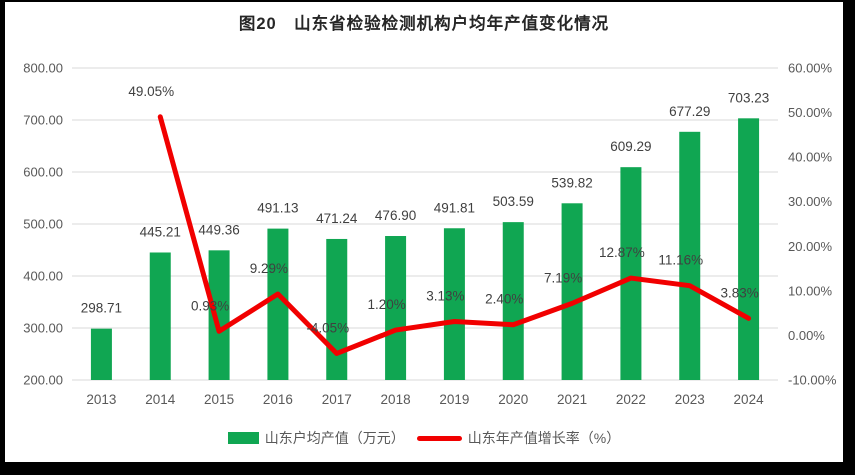  I want to click on line-value-label: 2.40%, so click(504, 299).